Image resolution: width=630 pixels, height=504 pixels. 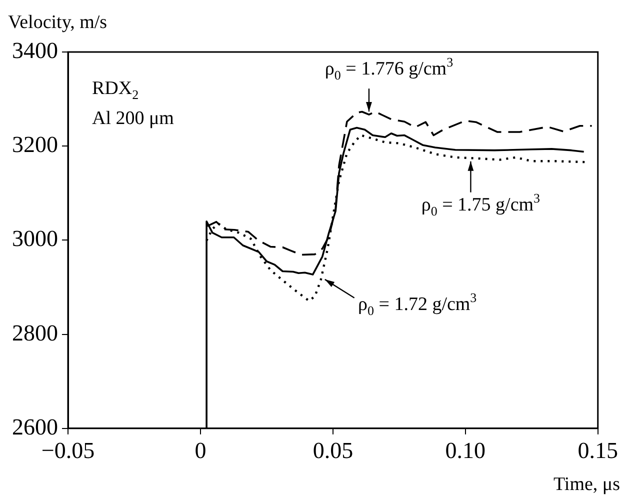 What do you see at coordinates (465, 451) in the screenshot?
I see `x-tick-label: 0.10` at bounding box center [465, 451].